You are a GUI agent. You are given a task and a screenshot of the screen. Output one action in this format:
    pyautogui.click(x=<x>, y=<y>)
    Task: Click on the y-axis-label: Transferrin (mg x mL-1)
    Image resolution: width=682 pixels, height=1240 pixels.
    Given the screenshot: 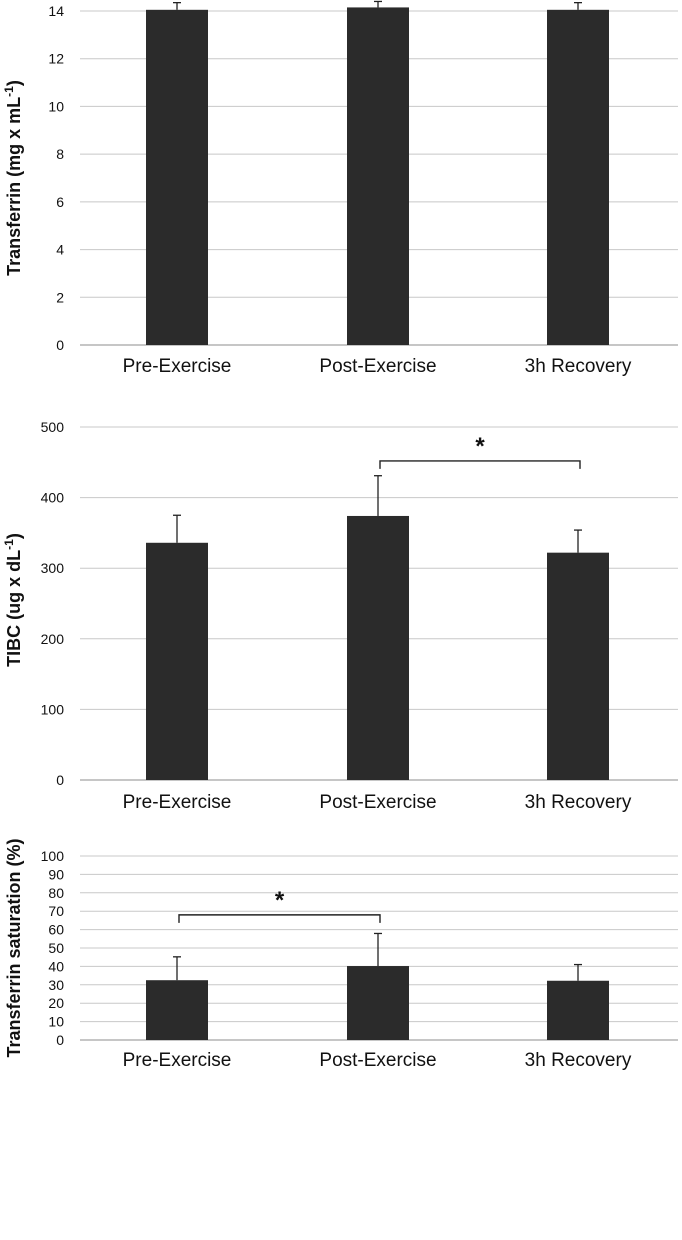 What is the action you would take?
    pyautogui.click(x=13, y=178)
    